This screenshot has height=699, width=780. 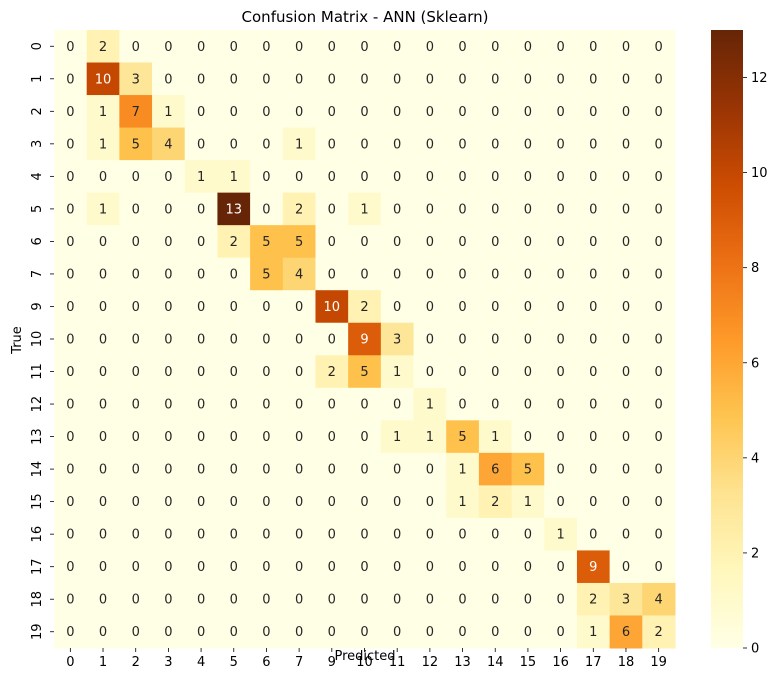 What do you see at coordinates (37, 404) in the screenshot?
I see `y-tick-label: 12` at bounding box center [37, 404].